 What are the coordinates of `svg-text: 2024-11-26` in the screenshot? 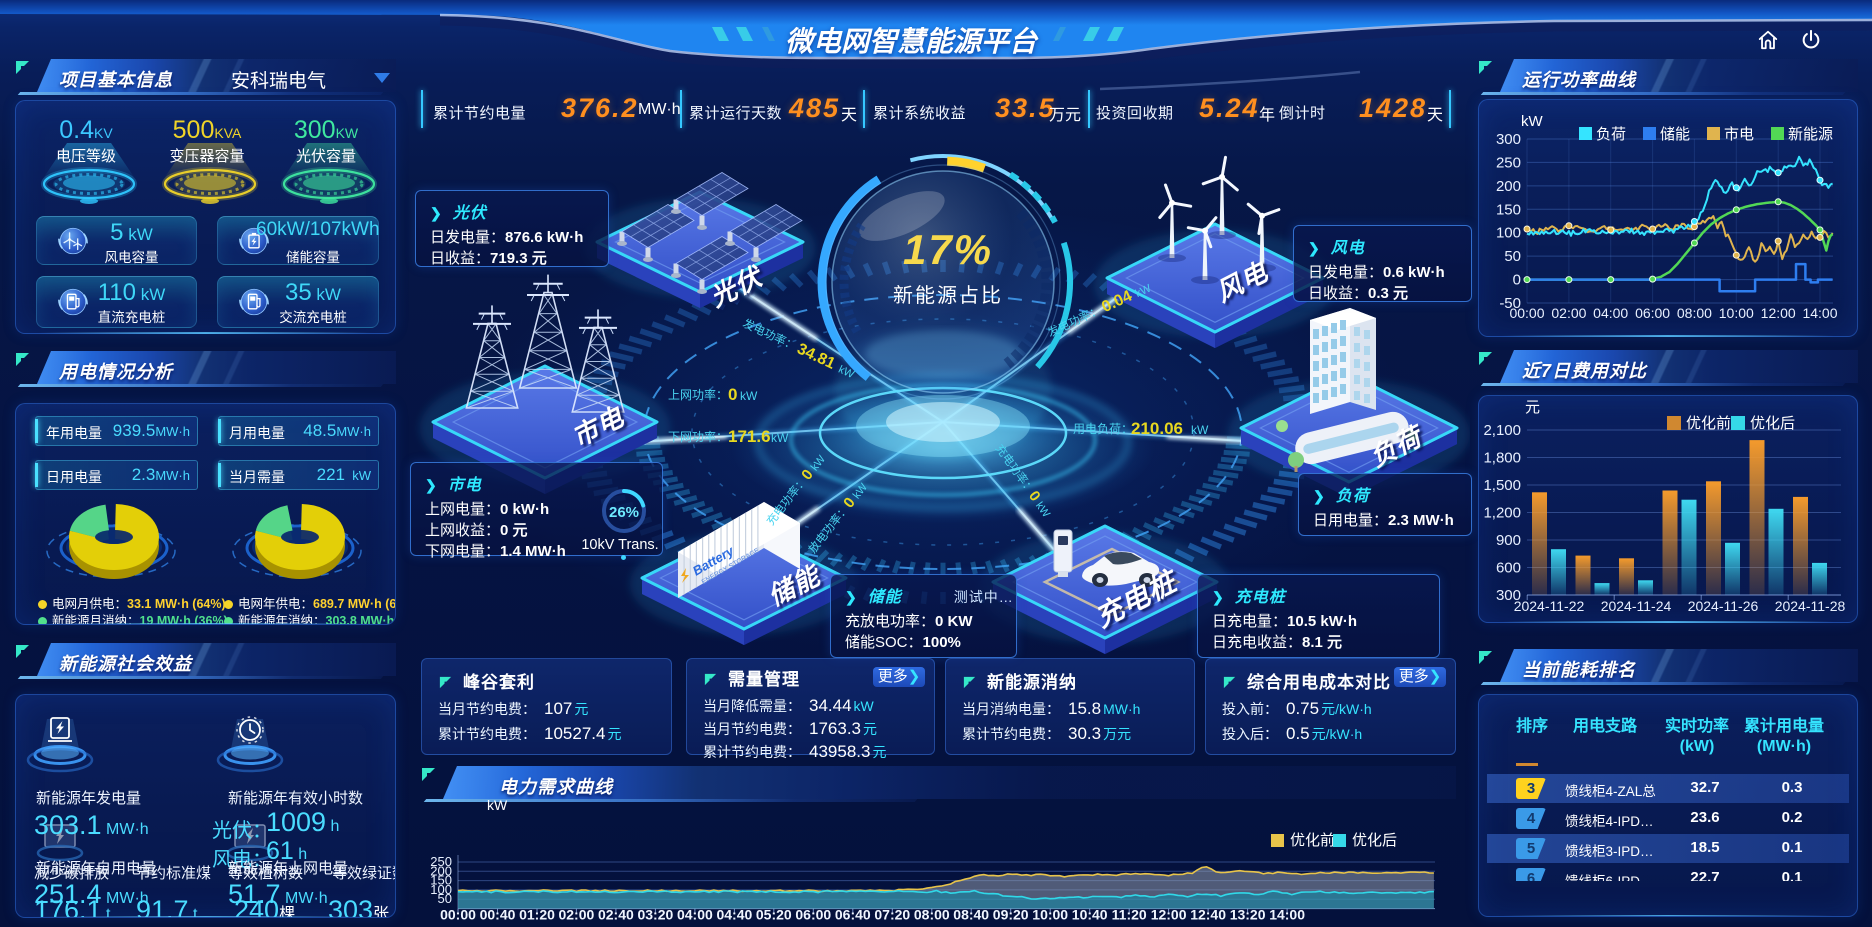 It's located at (1723, 606).